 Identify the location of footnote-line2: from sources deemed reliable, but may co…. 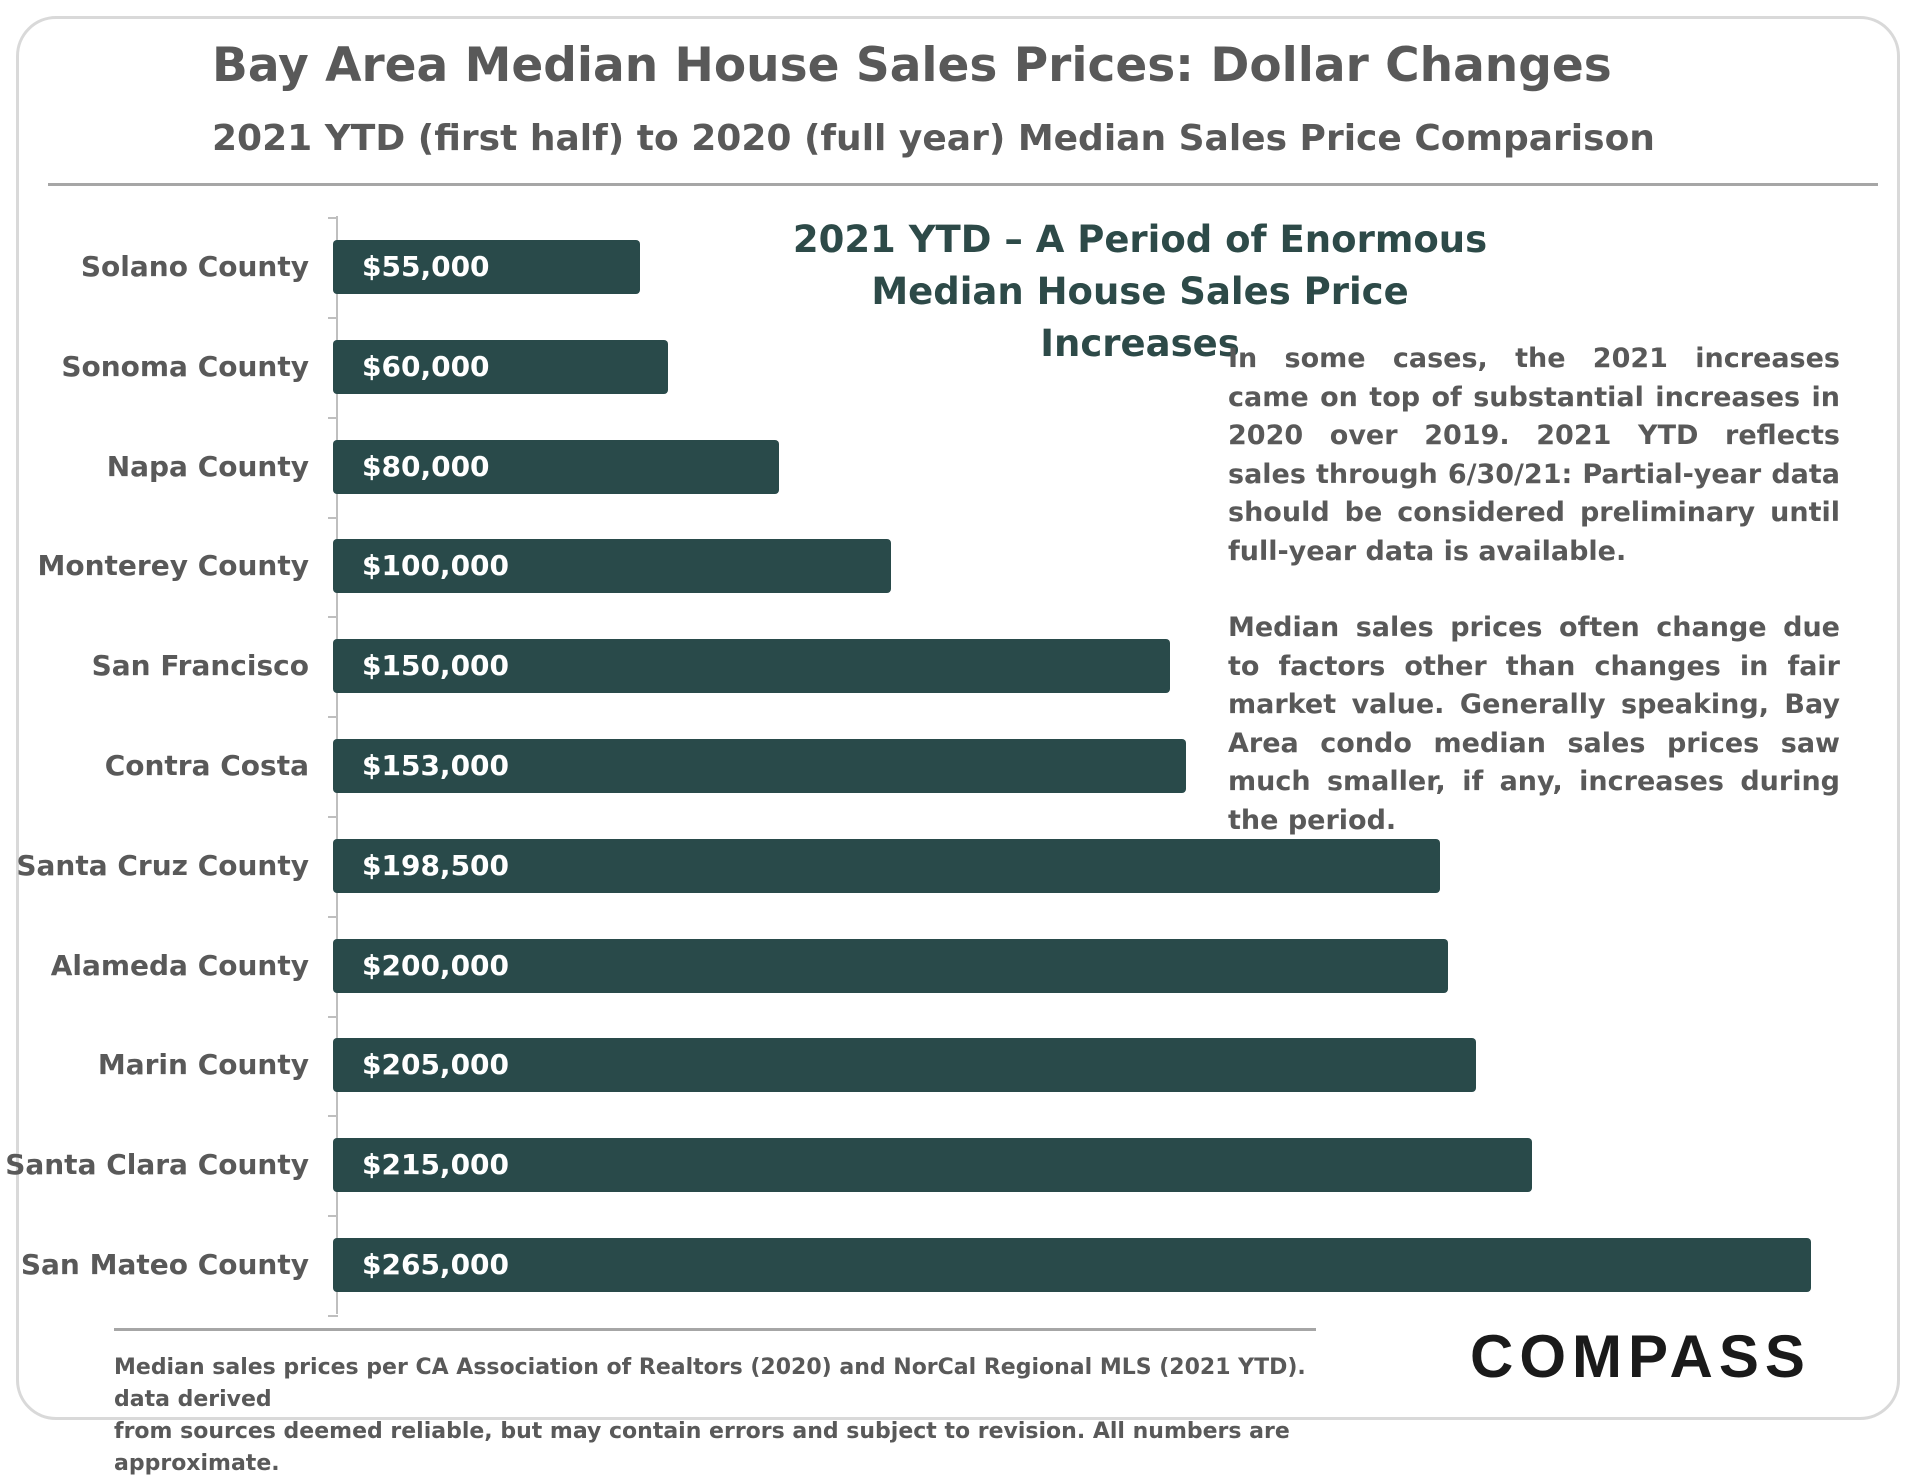
(702, 1447).